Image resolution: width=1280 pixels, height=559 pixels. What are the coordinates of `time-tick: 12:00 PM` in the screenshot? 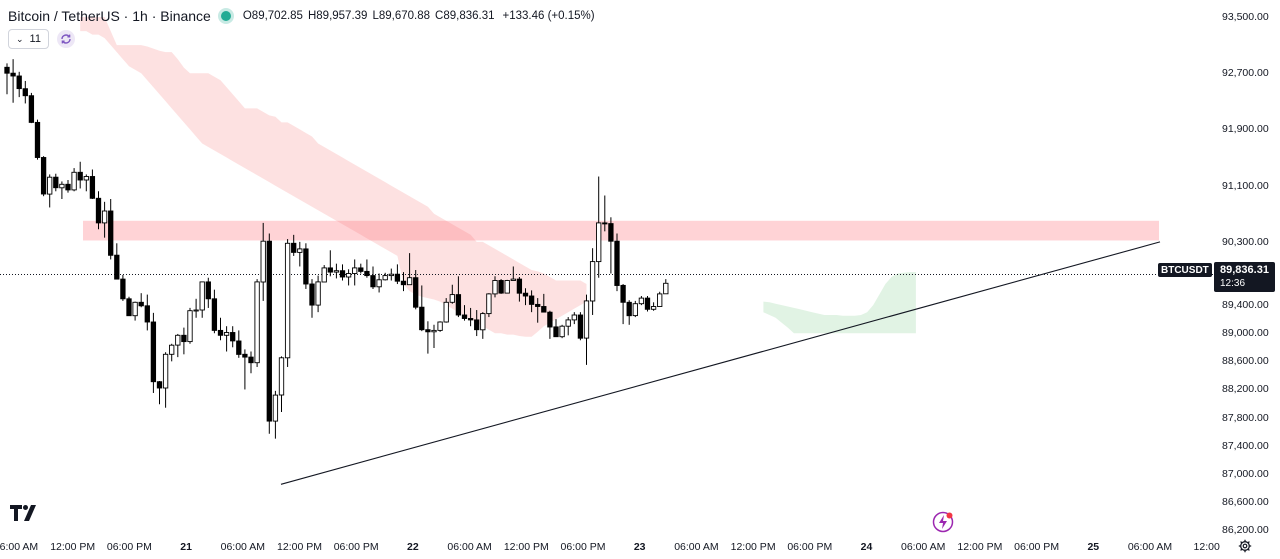 It's located at (73, 547).